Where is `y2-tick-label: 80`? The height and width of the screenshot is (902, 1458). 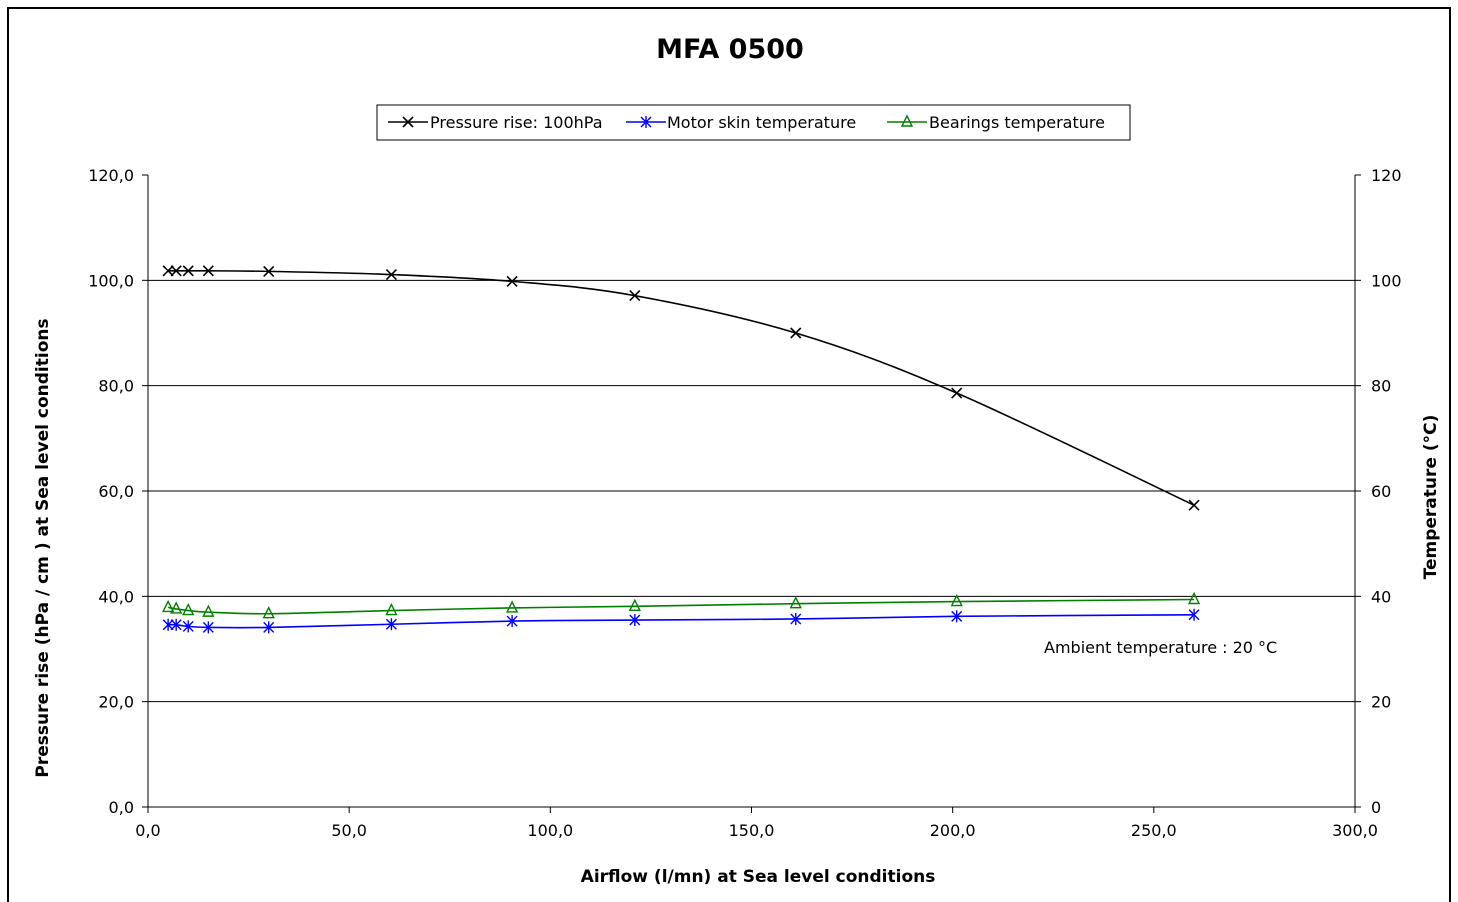 y2-tick-label: 80 is located at coordinates (1381, 386).